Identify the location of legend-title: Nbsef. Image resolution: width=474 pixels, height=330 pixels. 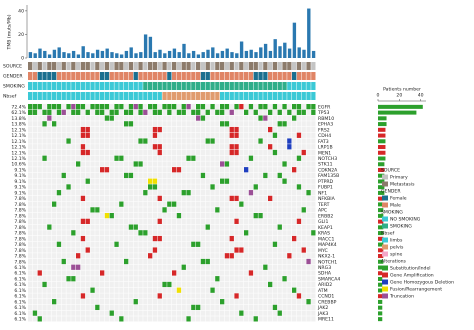
(388, 234).